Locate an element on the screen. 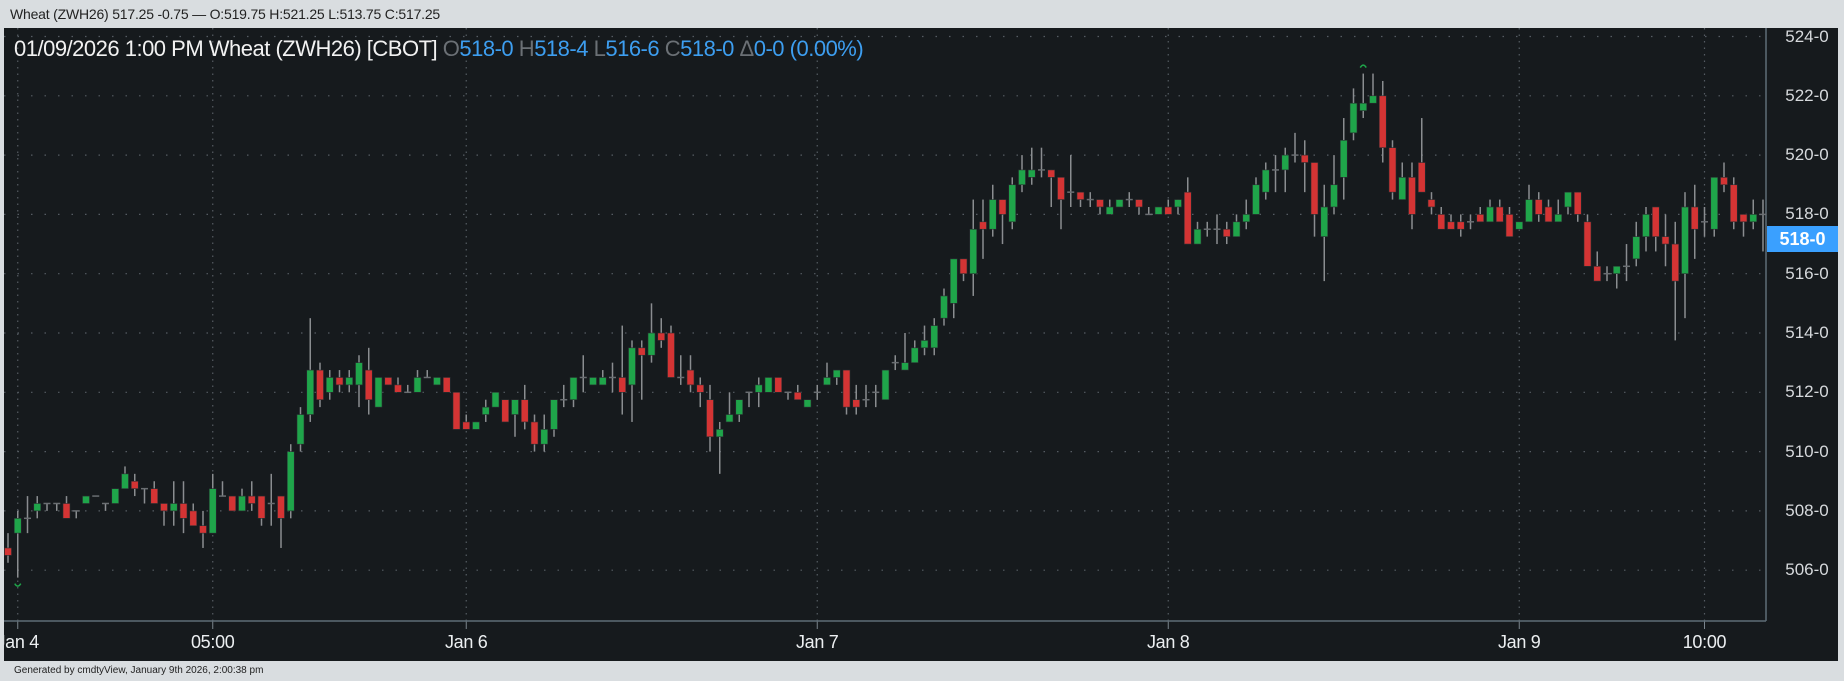  change-value: 0-0 (0.00%) is located at coordinates (808, 48).